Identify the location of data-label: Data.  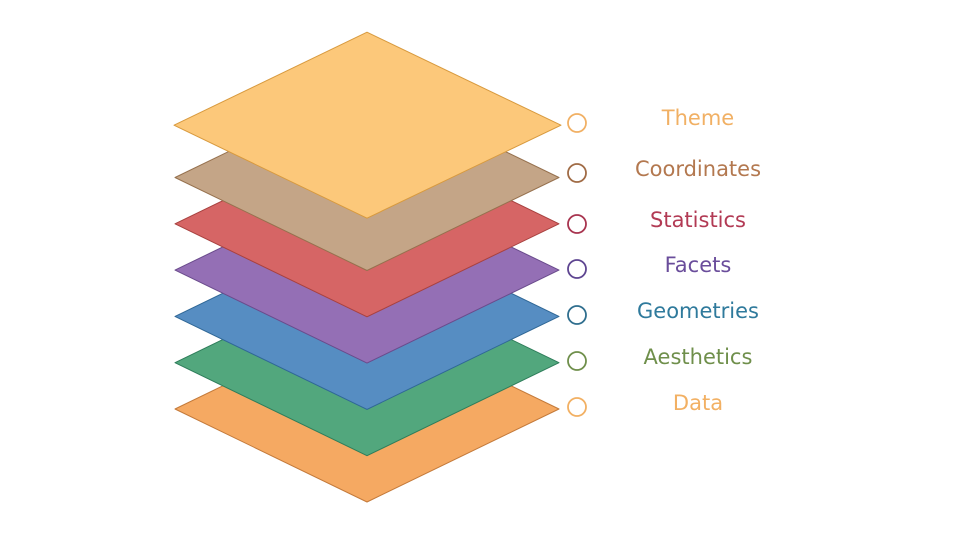
(698, 403).